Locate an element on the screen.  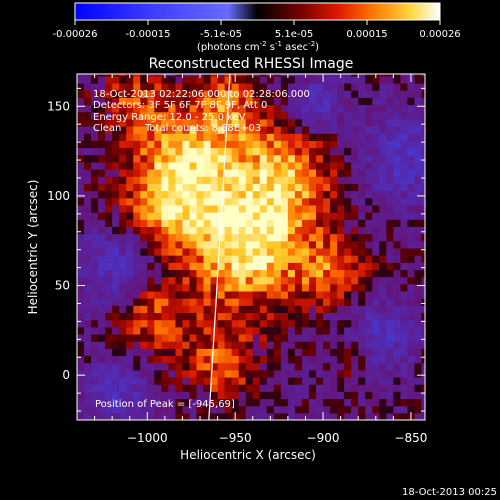
colorbar-tick-label: 5.1e-05 is located at coordinates (294, 34).